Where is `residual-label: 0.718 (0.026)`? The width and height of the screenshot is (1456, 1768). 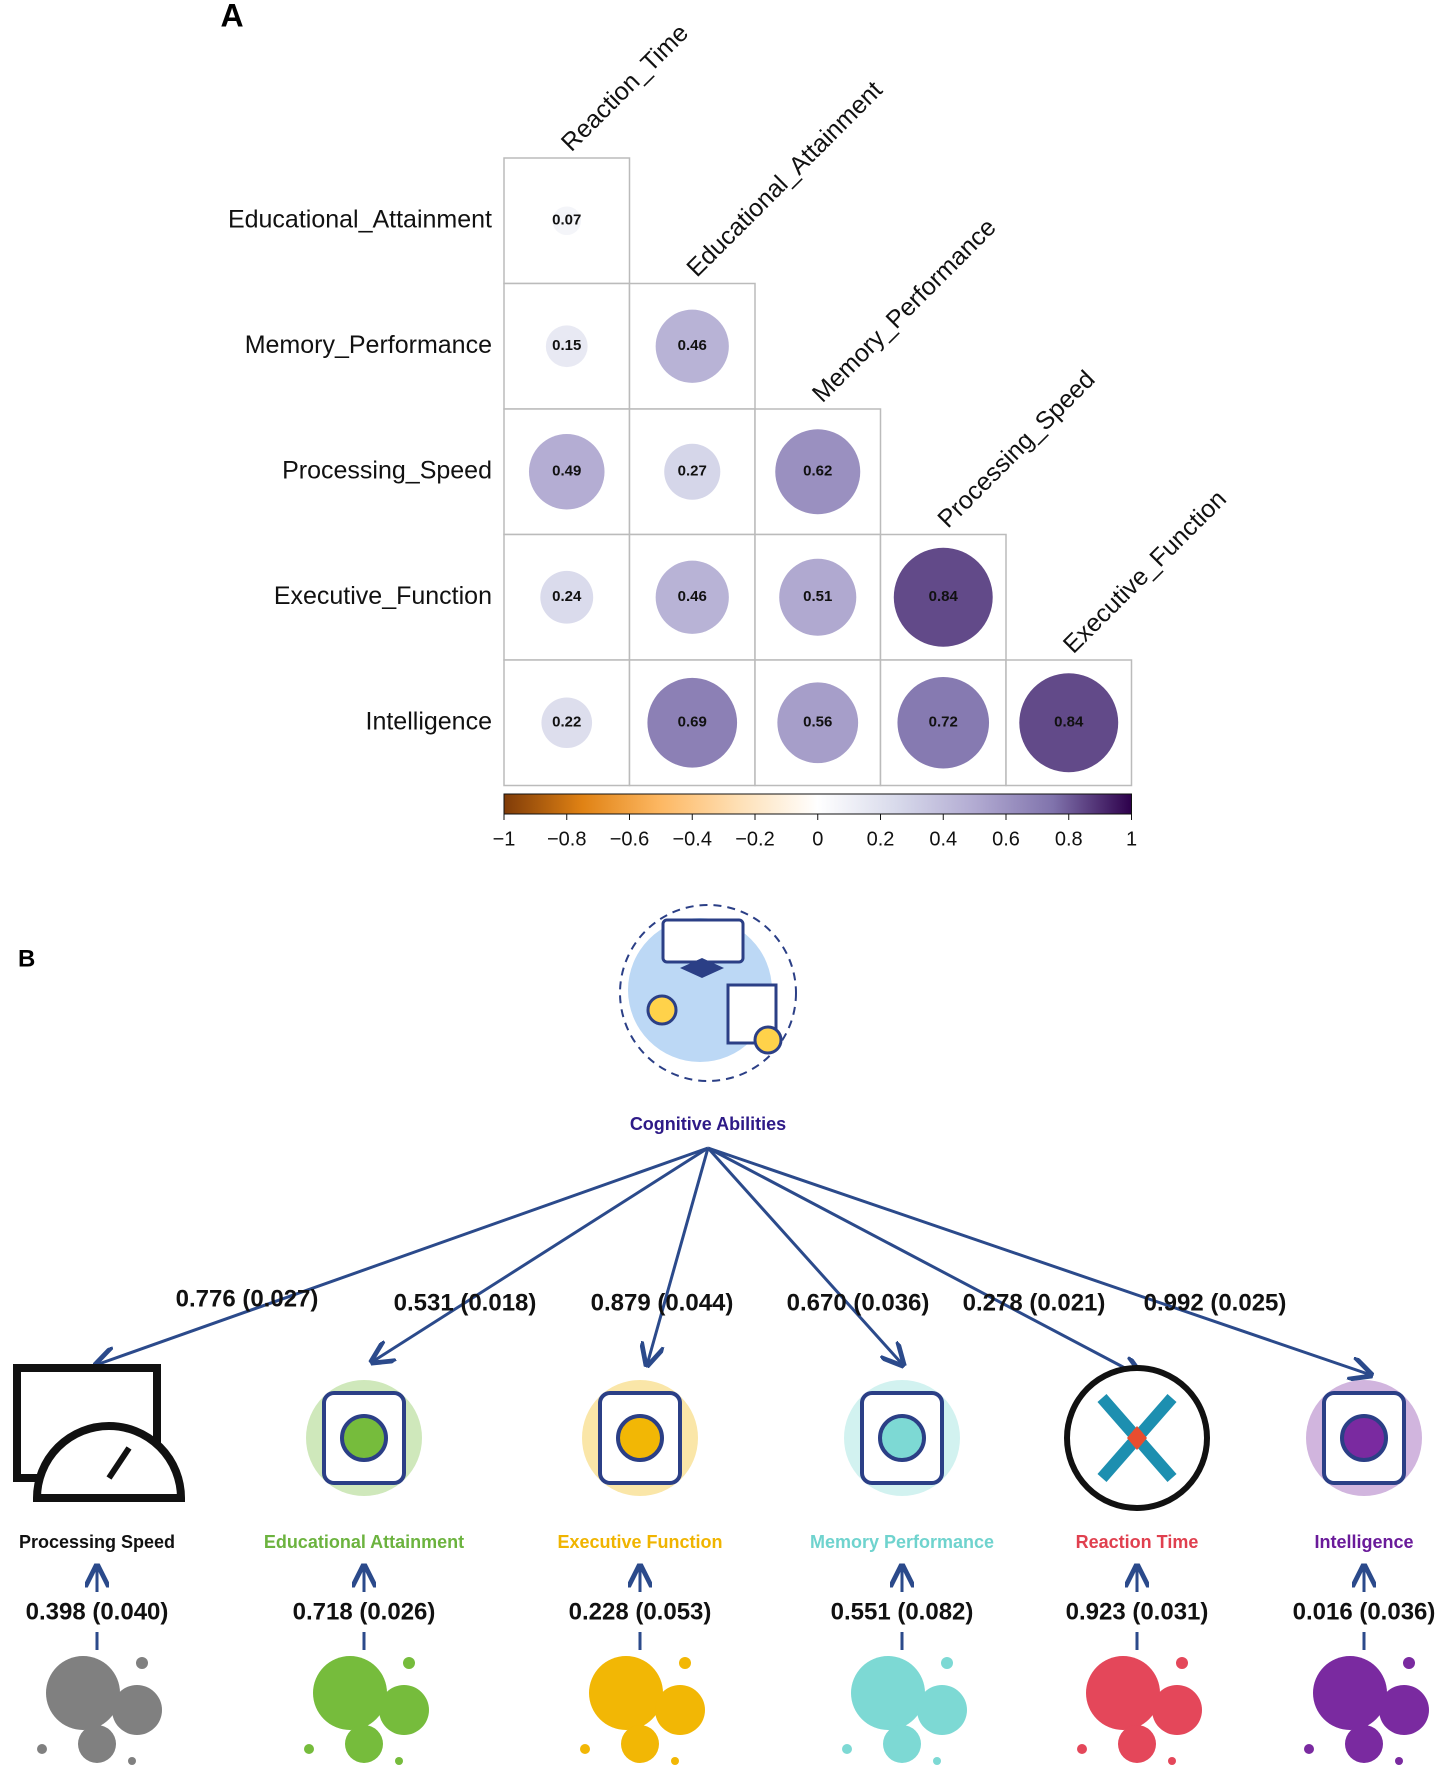
residual-label: 0.718 (0.026) is located at coordinates (364, 1611).